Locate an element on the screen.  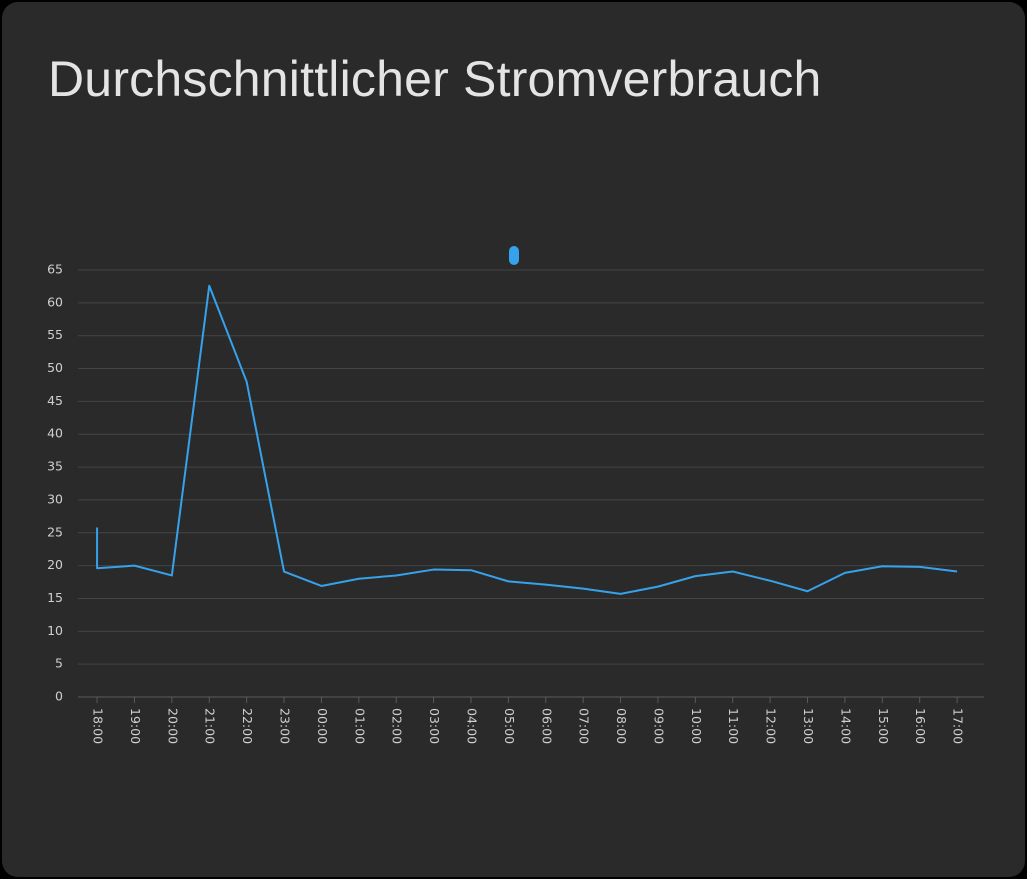
x-tick-label: 19:00 is located at coordinates (135, 726).